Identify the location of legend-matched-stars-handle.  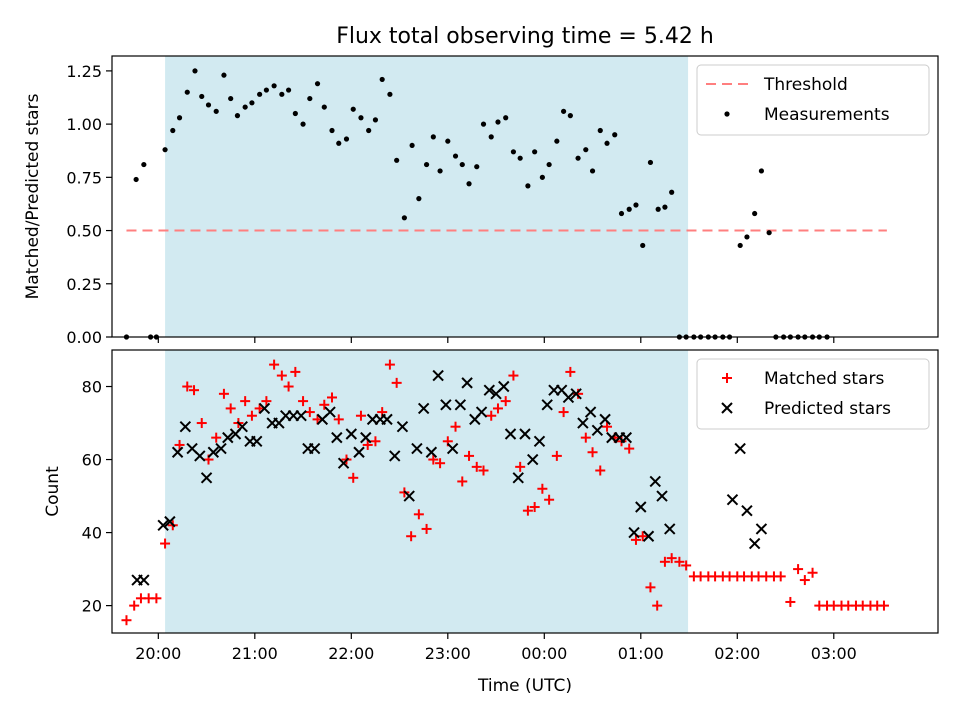
(727, 378).